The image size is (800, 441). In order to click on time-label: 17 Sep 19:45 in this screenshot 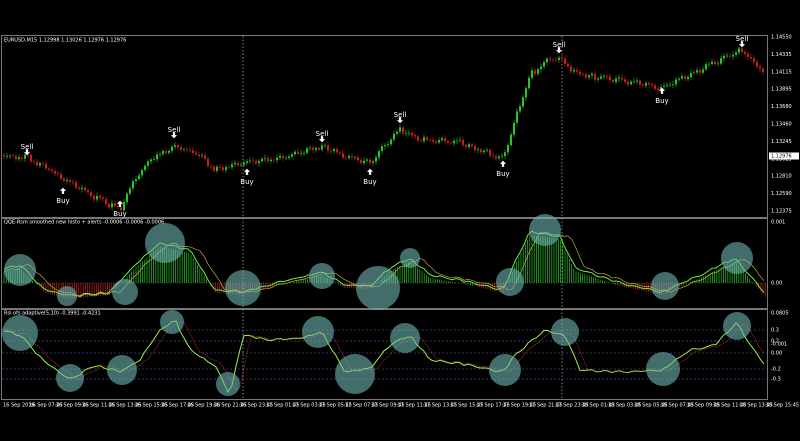, I will do `click(519, 406)`.